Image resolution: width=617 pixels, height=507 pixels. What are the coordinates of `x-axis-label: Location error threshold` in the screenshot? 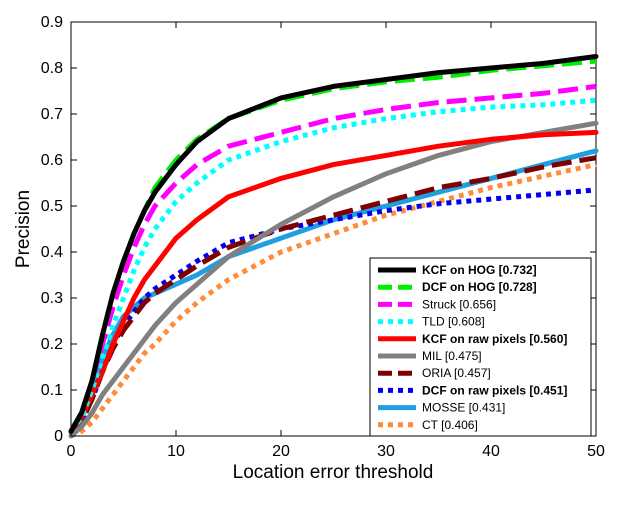 It's located at (333, 472).